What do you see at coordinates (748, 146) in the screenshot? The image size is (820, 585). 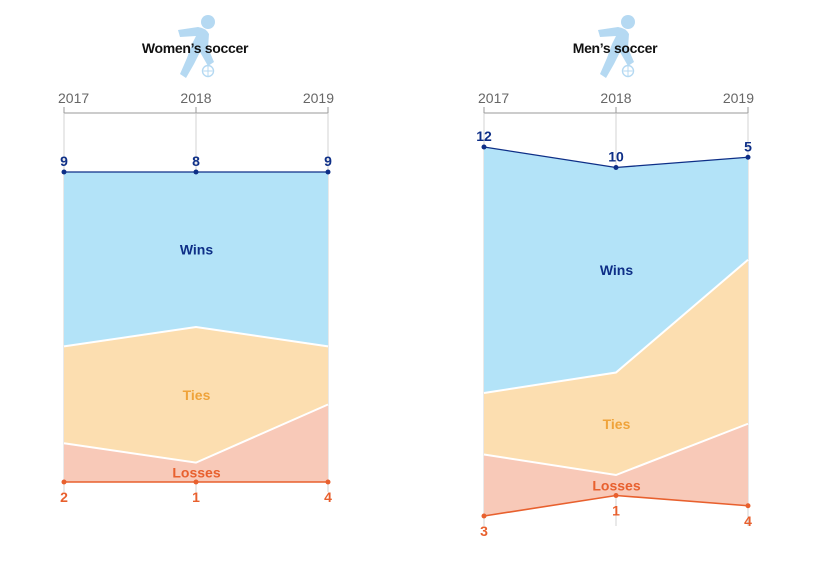 I see `wins-value-label: 5` at bounding box center [748, 146].